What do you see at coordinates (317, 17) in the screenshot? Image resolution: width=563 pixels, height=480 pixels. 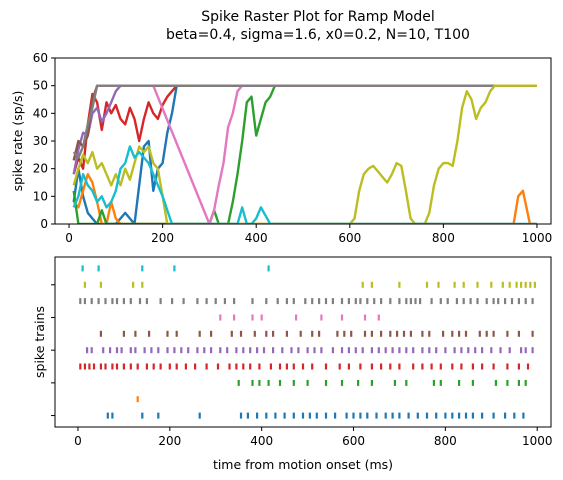 I see `chart-title-line1: Spike Raster Plot for Ramp Model` at bounding box center [317, 17].